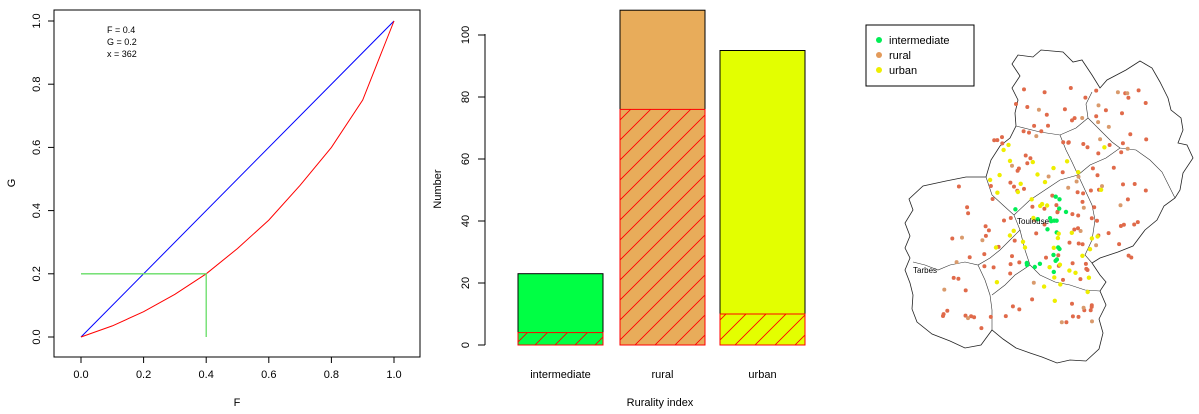 Image resolution: width=1199 pixels, height=414 pixels. I want to click on plot2-y-axis-label: Number, so click(438, 188).